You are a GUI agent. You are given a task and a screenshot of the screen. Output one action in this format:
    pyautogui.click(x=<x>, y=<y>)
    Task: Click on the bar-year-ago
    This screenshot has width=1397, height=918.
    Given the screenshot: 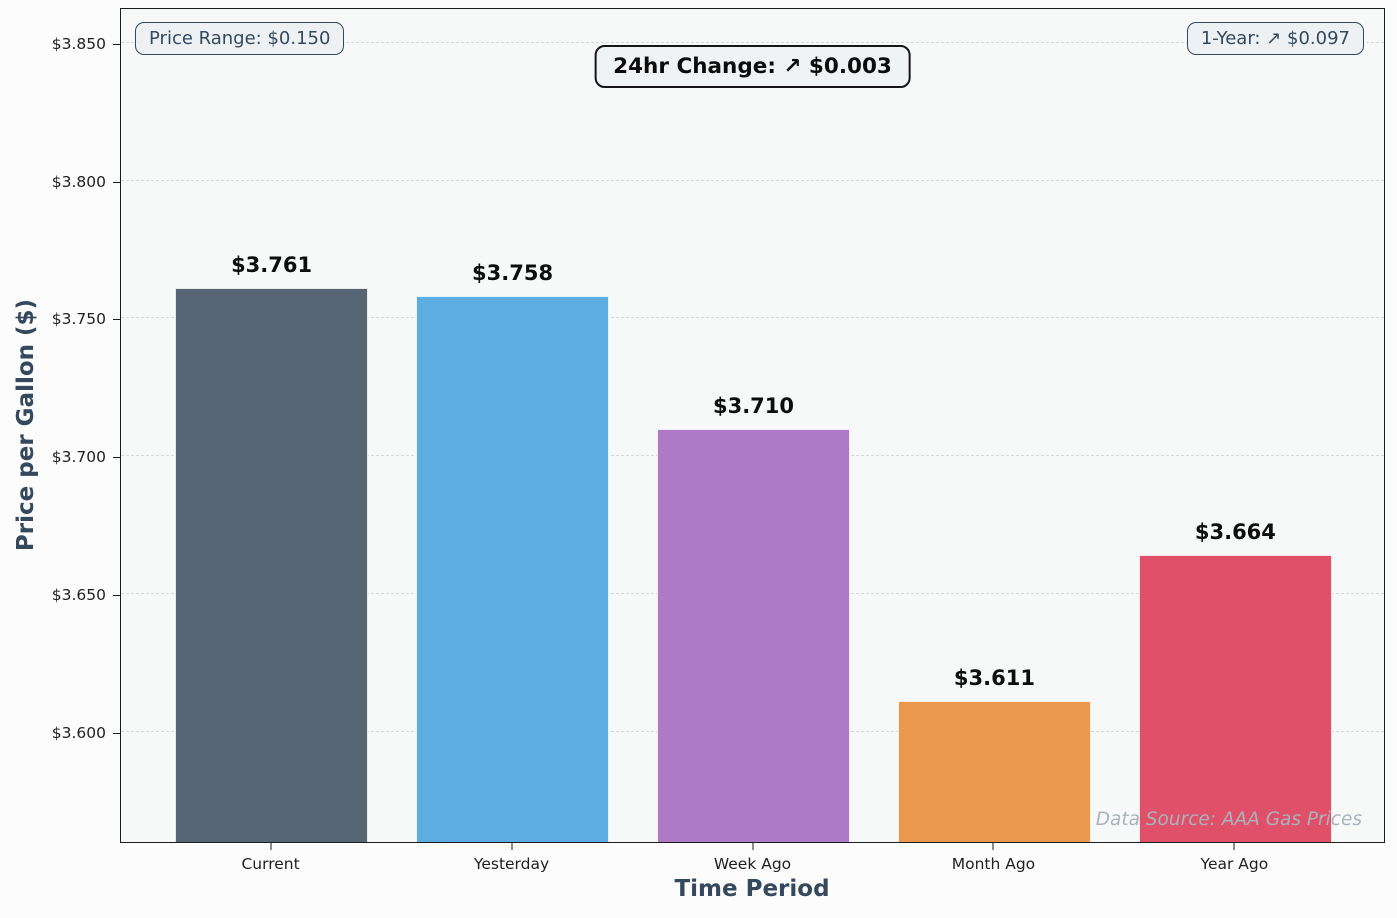 What is the action you would take?
    pyautogui.click(x=1235, y=698)
    